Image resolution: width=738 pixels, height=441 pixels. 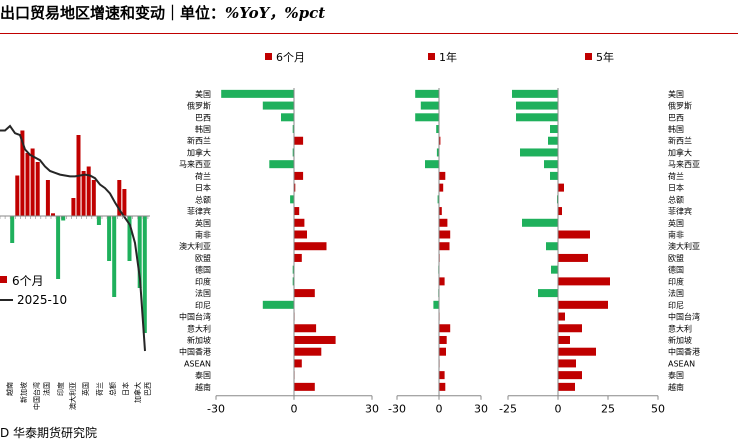 What do you see at coordinates (508, 409) in the screenshot?
I see `x-tick-label: -25` at bounding box center [508, 409].